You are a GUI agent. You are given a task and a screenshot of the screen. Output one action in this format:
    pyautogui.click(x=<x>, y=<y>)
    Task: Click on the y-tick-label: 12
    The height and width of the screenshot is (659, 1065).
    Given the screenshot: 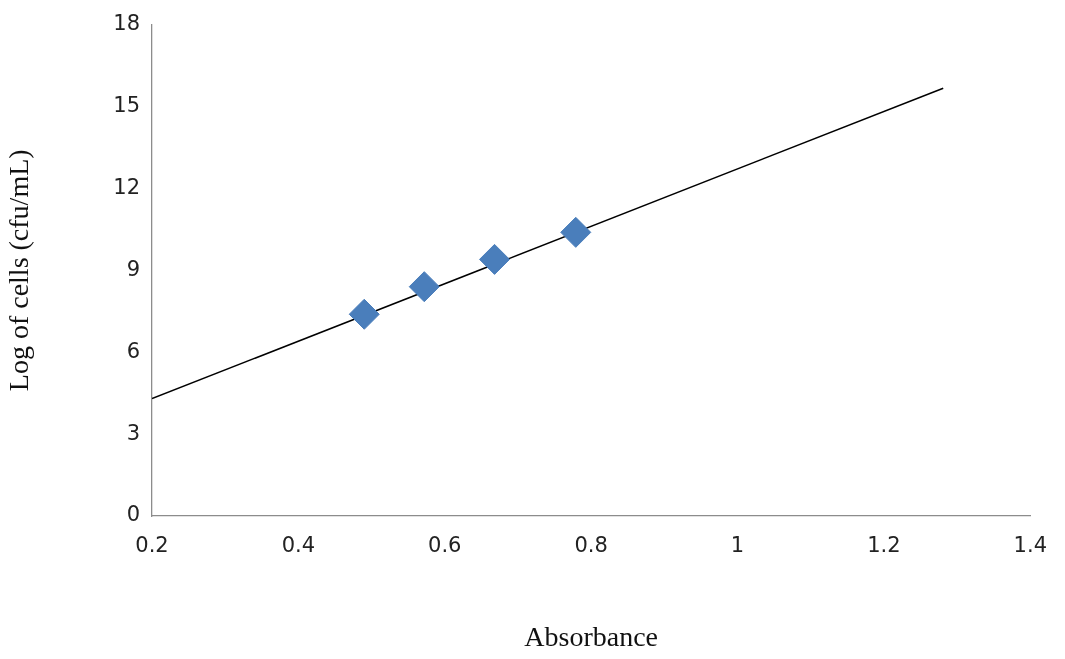 What is the action you would take?
    pyautogui.click(x=126, y=186)
    